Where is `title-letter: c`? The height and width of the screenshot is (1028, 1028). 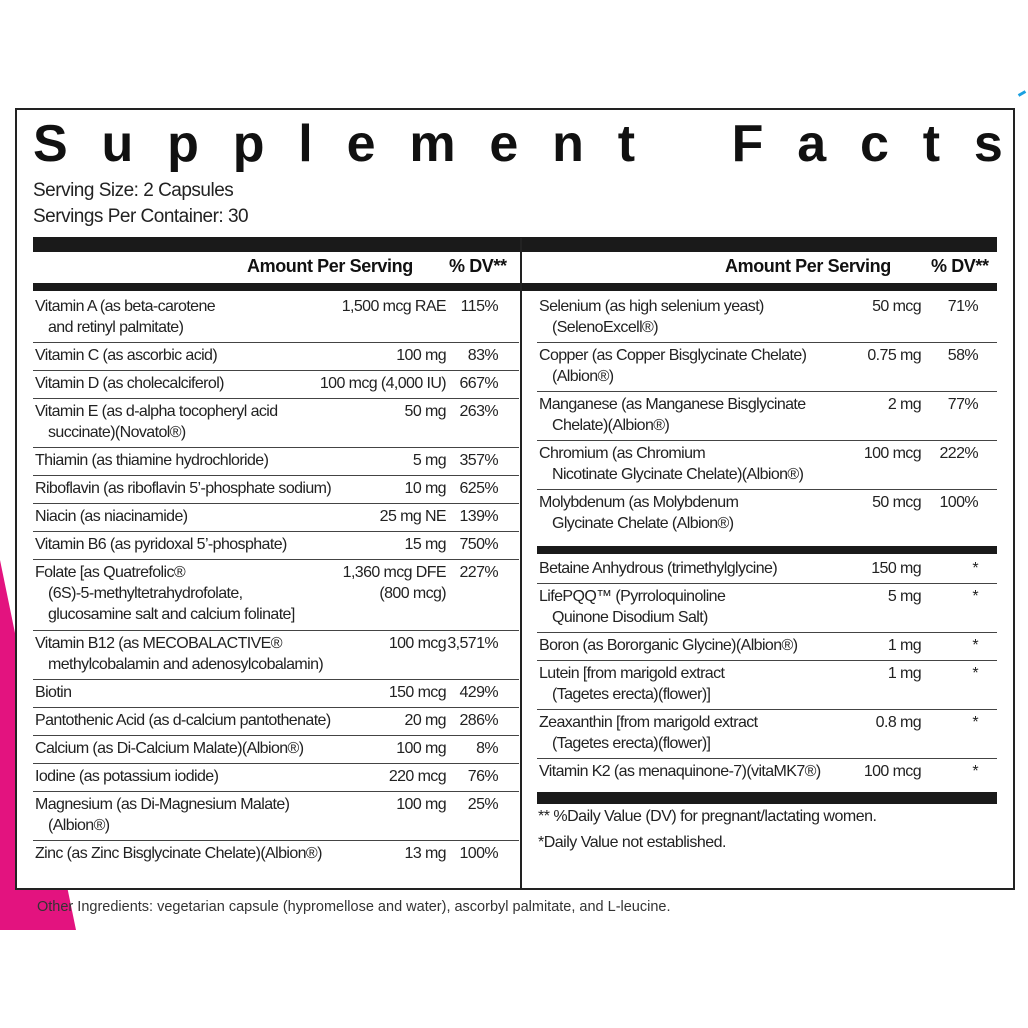
title-letter: c is located at coordinates (874, 144).